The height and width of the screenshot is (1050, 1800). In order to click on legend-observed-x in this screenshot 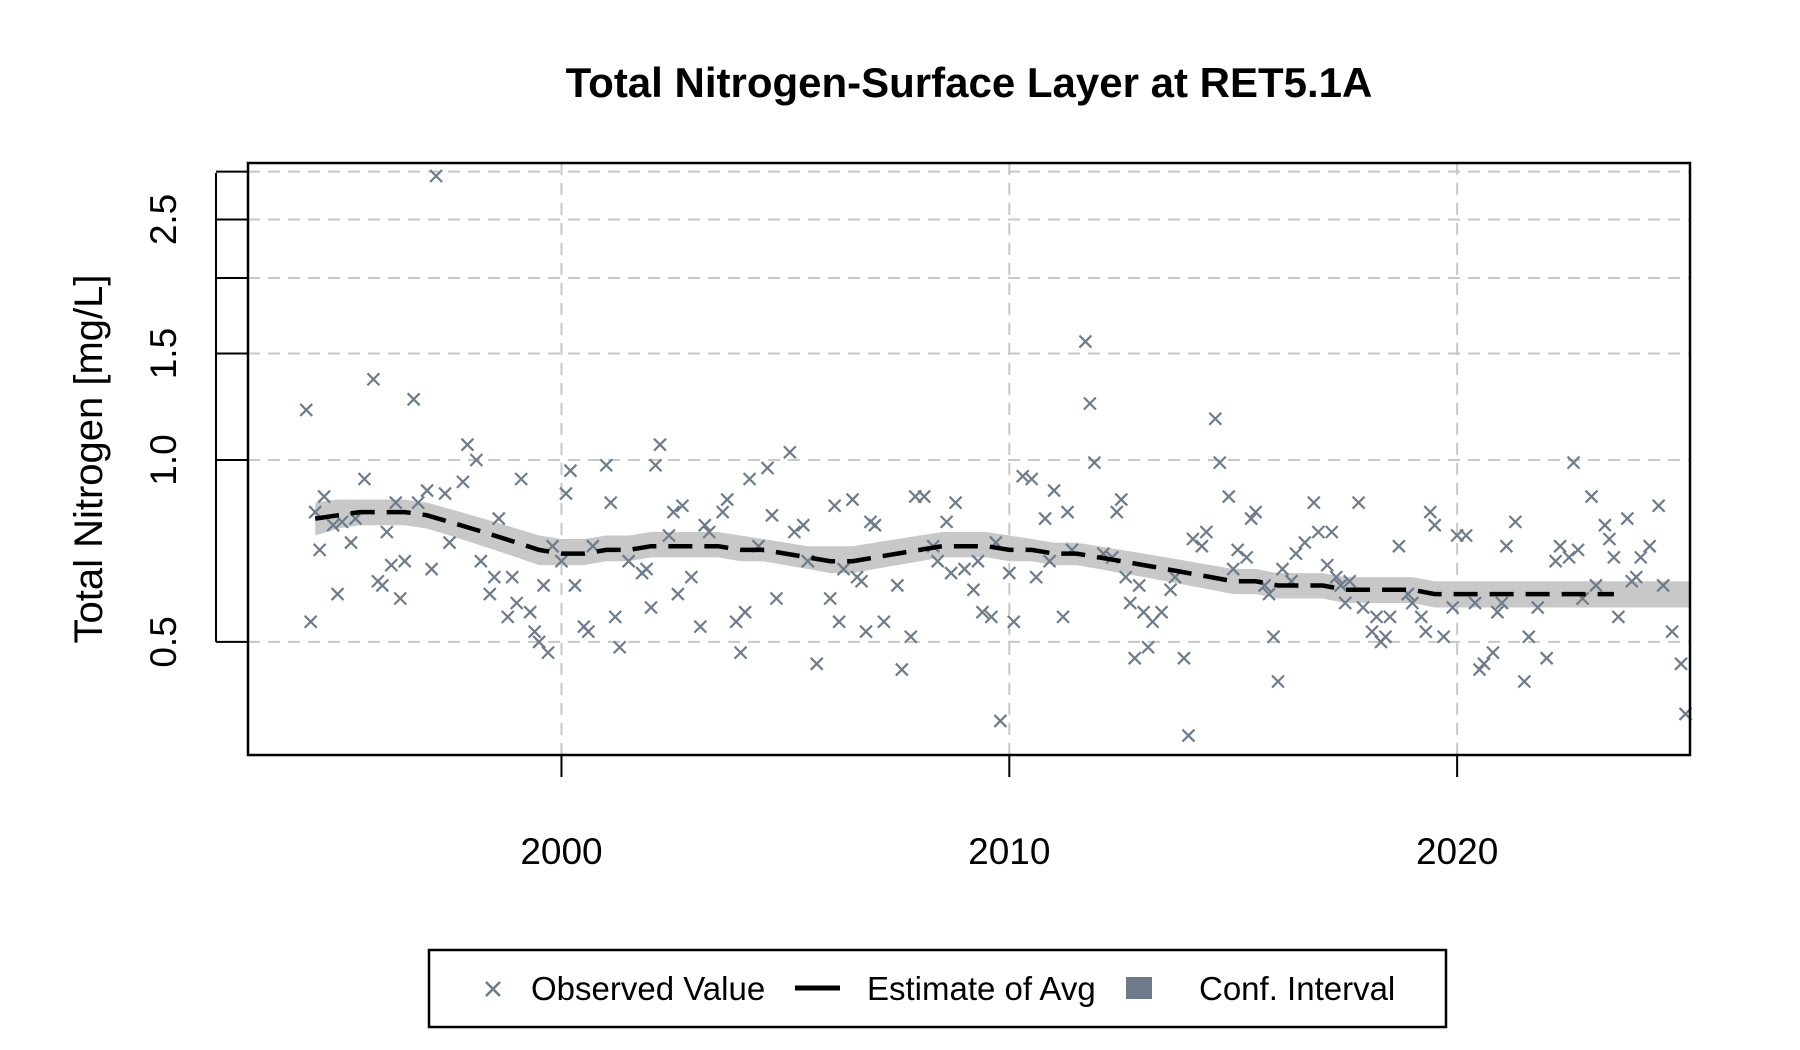, I will do `click(493, 989)`.